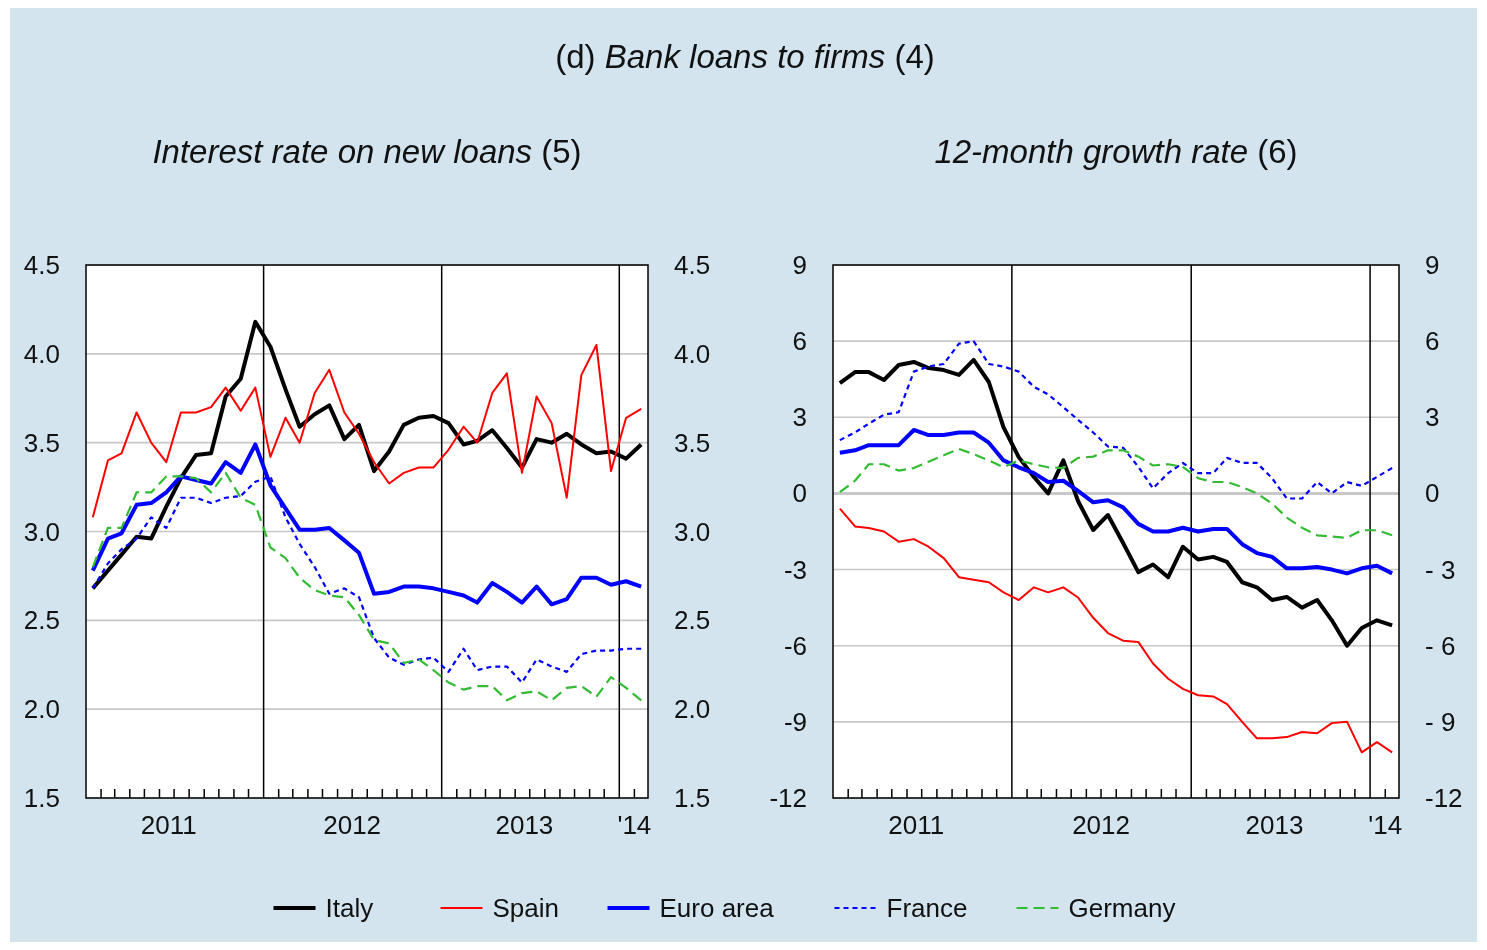 Image resolution: width=1487 pixels, height=950 pixels. Describe the element at coordinates (41, 353) in the screenshot. I see `y-tick-label: 4.0` at that location.